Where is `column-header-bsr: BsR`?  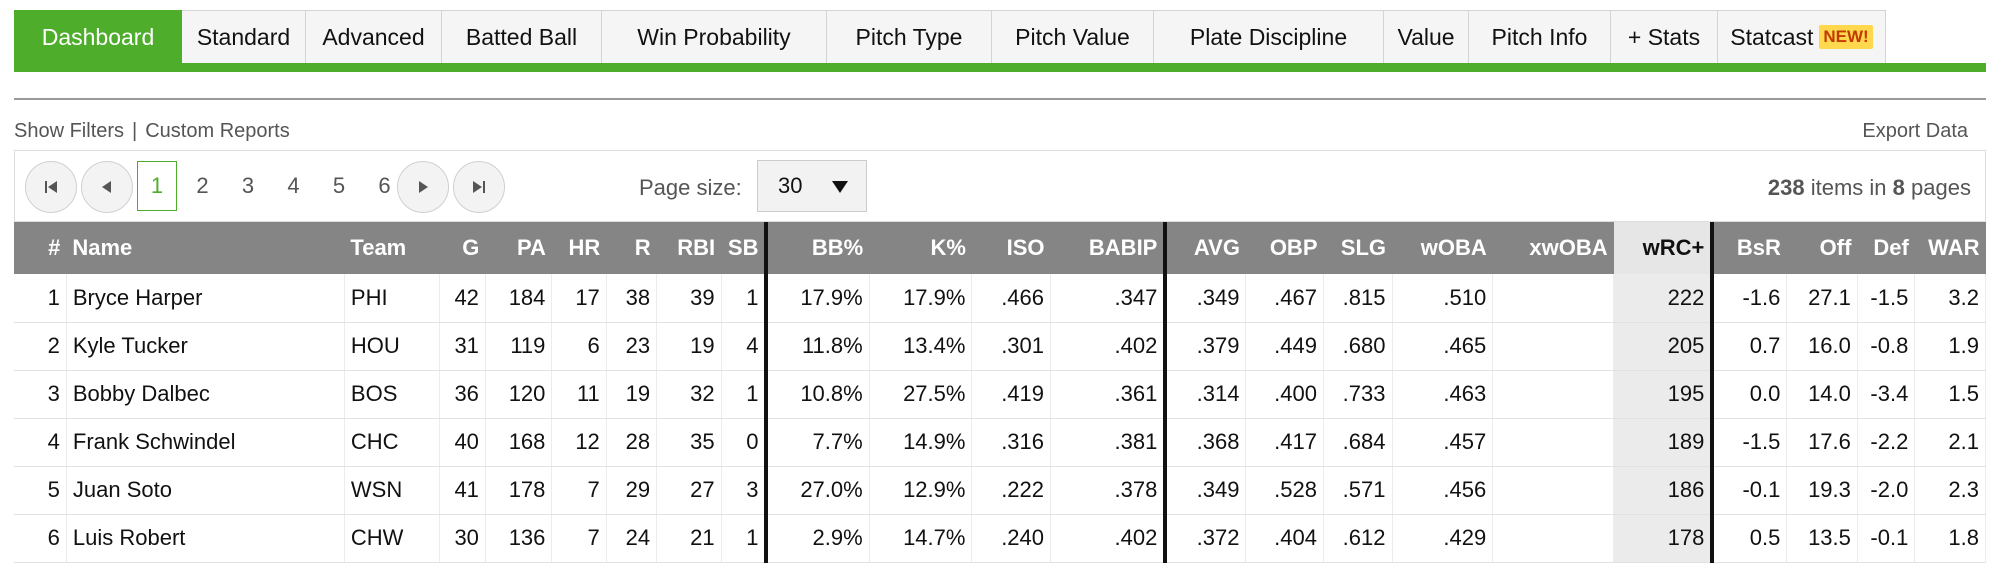
column-header-bsr: BsR is located at coordinates (1749, 248).